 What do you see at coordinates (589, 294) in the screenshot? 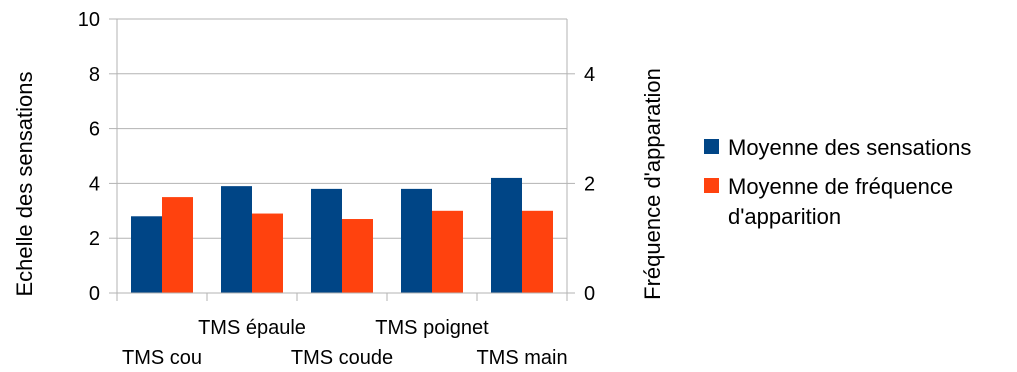
I see `right-tick-label: 0` at bounding box center [589, 294].